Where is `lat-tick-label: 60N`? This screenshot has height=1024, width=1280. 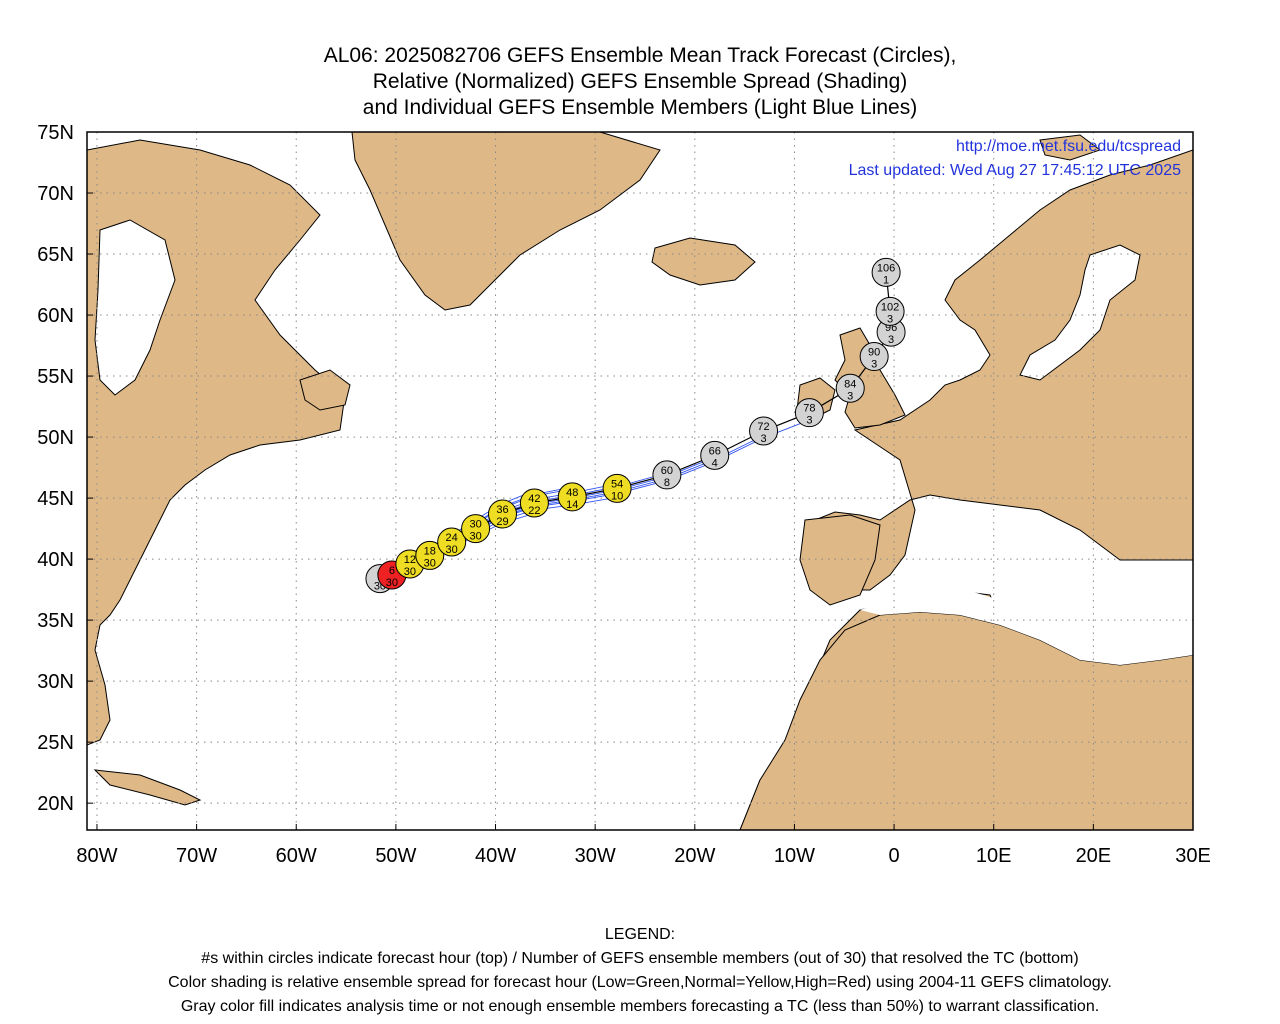
lat-tick-label: 60N is located at coordinates (55, 316).